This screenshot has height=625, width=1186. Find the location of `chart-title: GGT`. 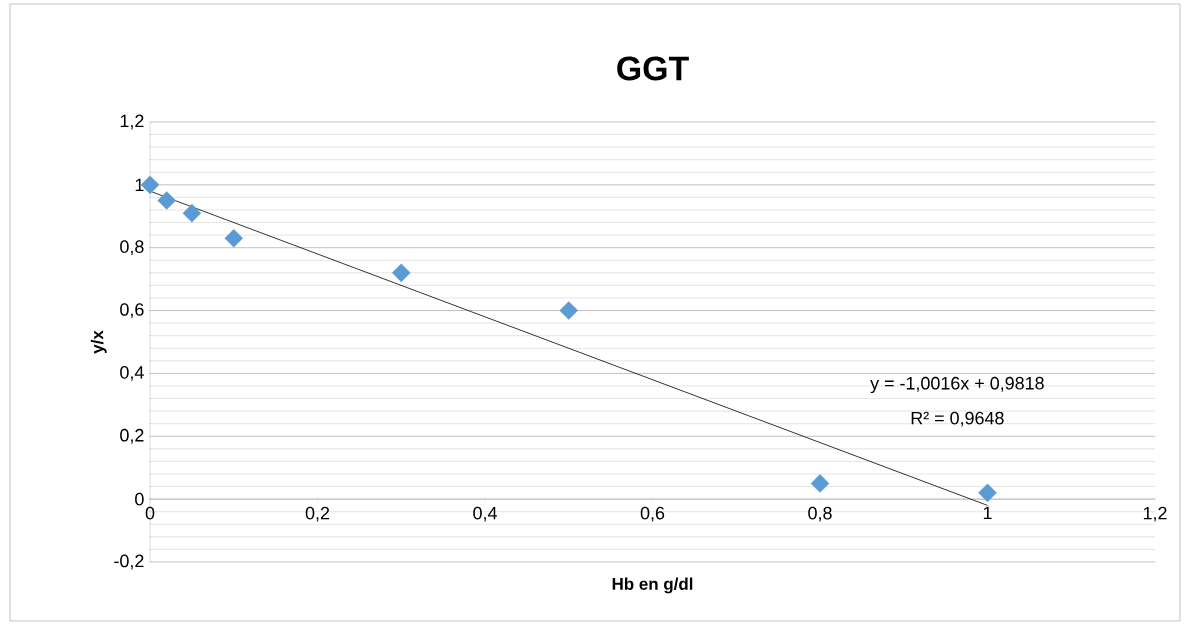

chart-title: GGT is located at coordinates (653, 68).